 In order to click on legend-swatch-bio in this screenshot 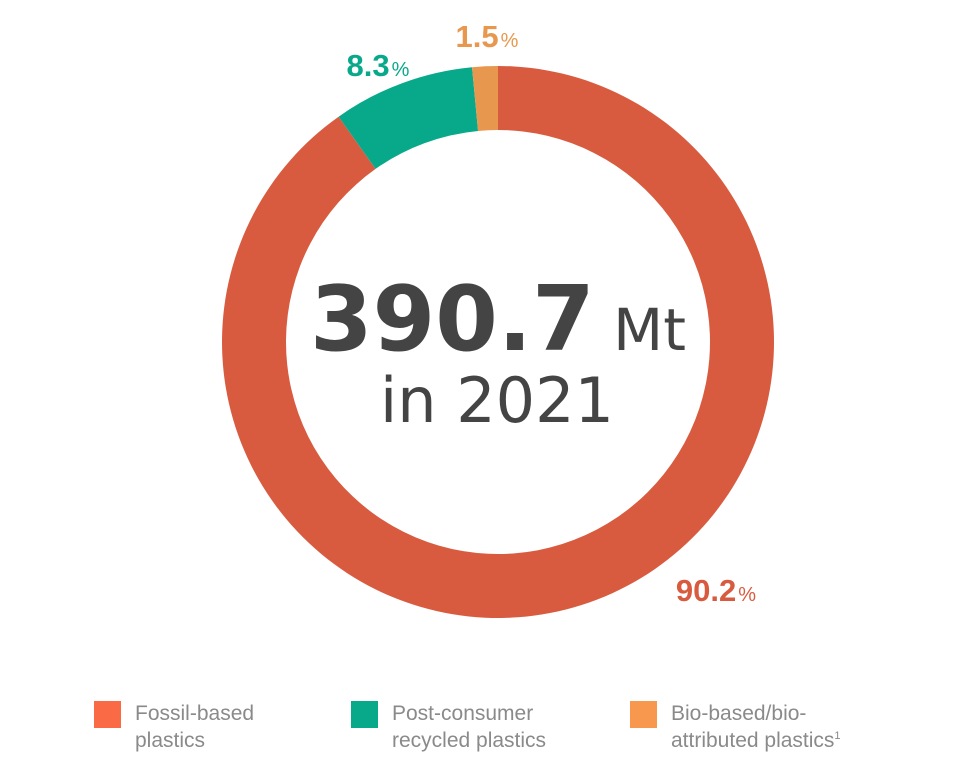, I will do `click(643, 714)`.